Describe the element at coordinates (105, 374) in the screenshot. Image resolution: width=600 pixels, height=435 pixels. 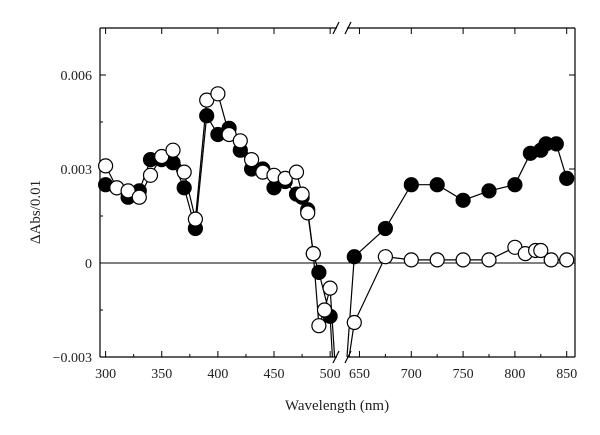
I see `x-tick-label: 300` at that location.